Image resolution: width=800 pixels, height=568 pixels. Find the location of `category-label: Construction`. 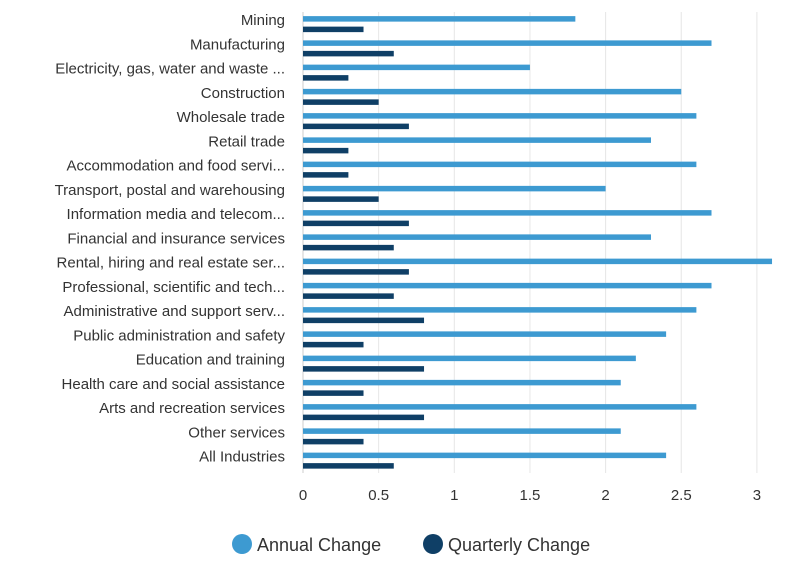

category-label: Construction is located at coordinates (243, 93).